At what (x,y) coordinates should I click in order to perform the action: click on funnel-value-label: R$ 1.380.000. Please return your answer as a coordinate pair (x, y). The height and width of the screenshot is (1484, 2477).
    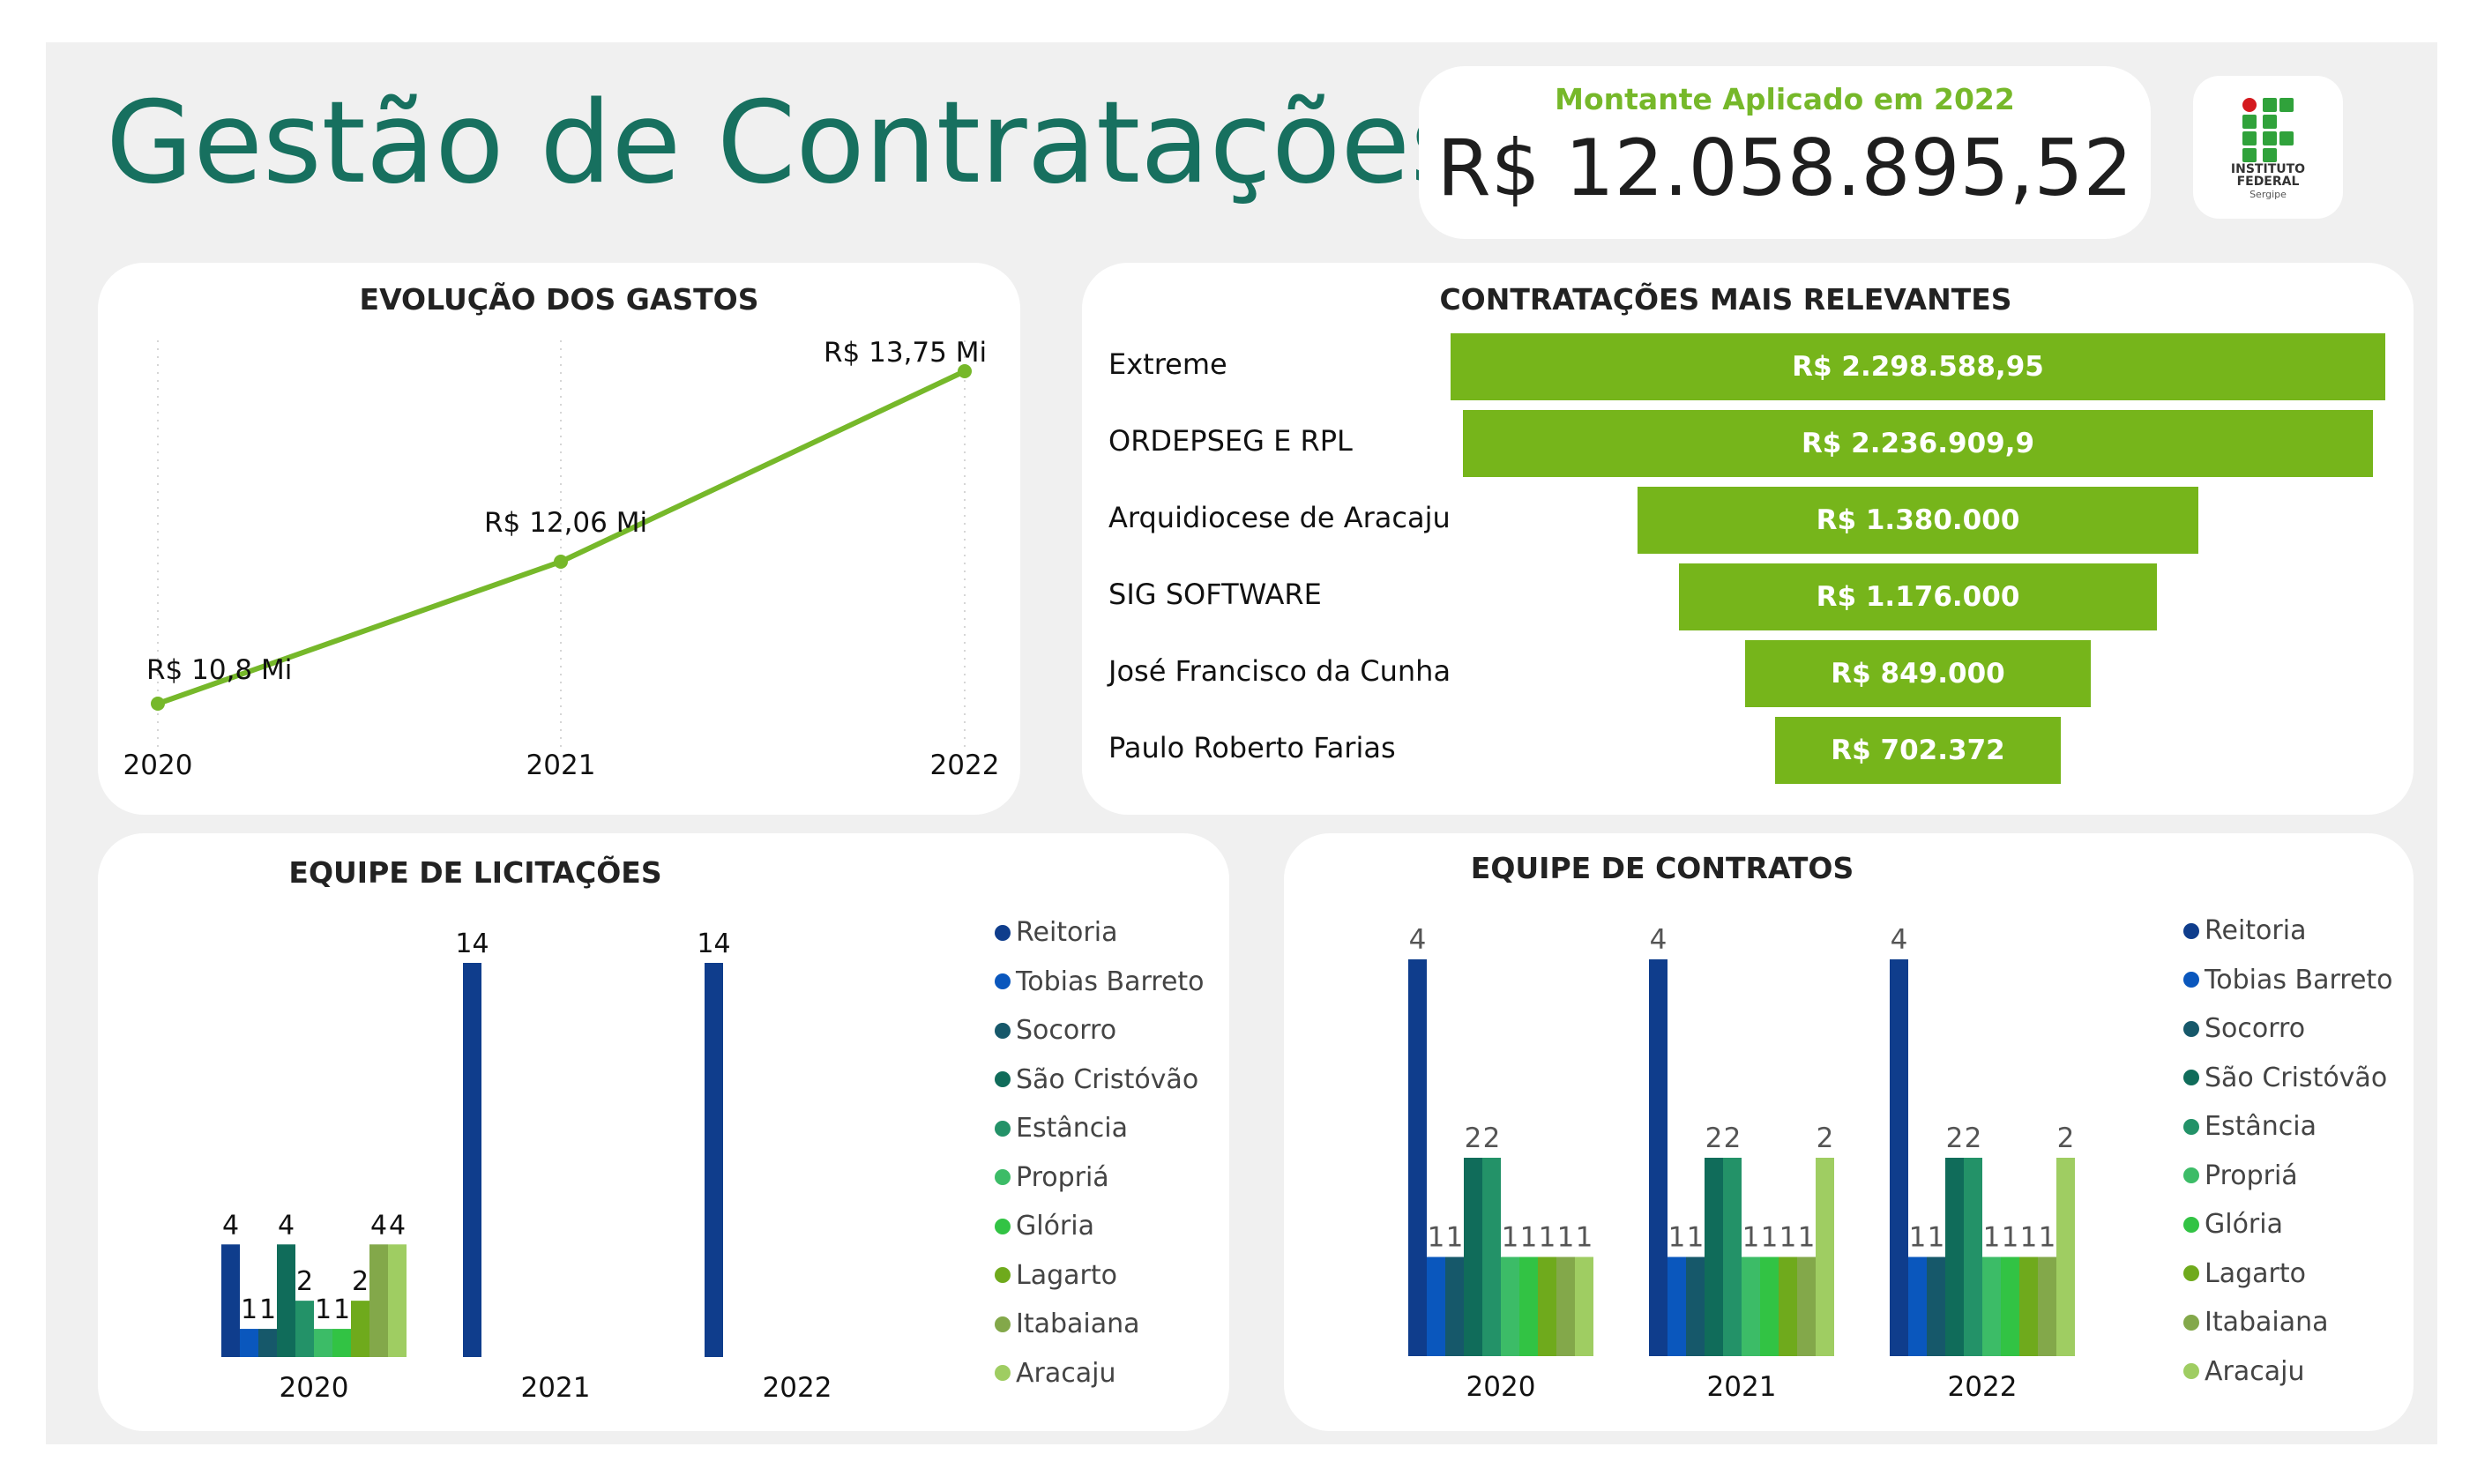
    Looking at the image, I should click on (1918, 520).